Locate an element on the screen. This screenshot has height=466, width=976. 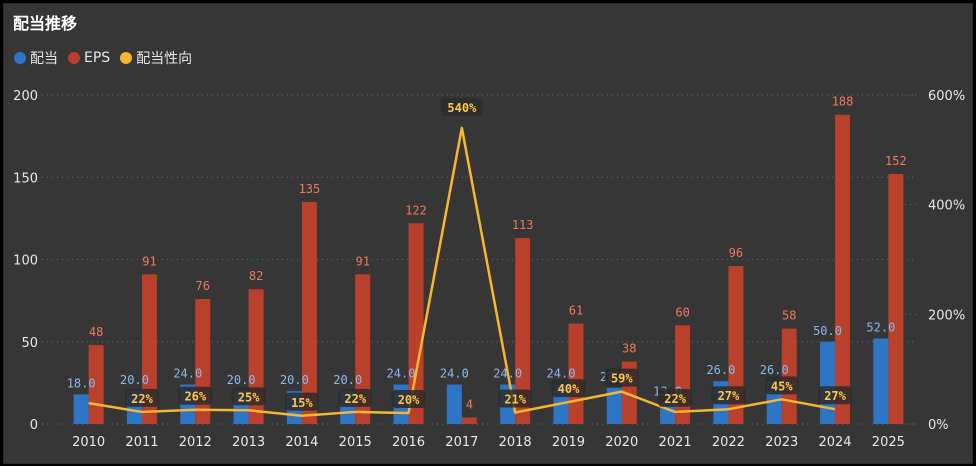
label-payout-2023: 45% is located at coordinates (782, 386).